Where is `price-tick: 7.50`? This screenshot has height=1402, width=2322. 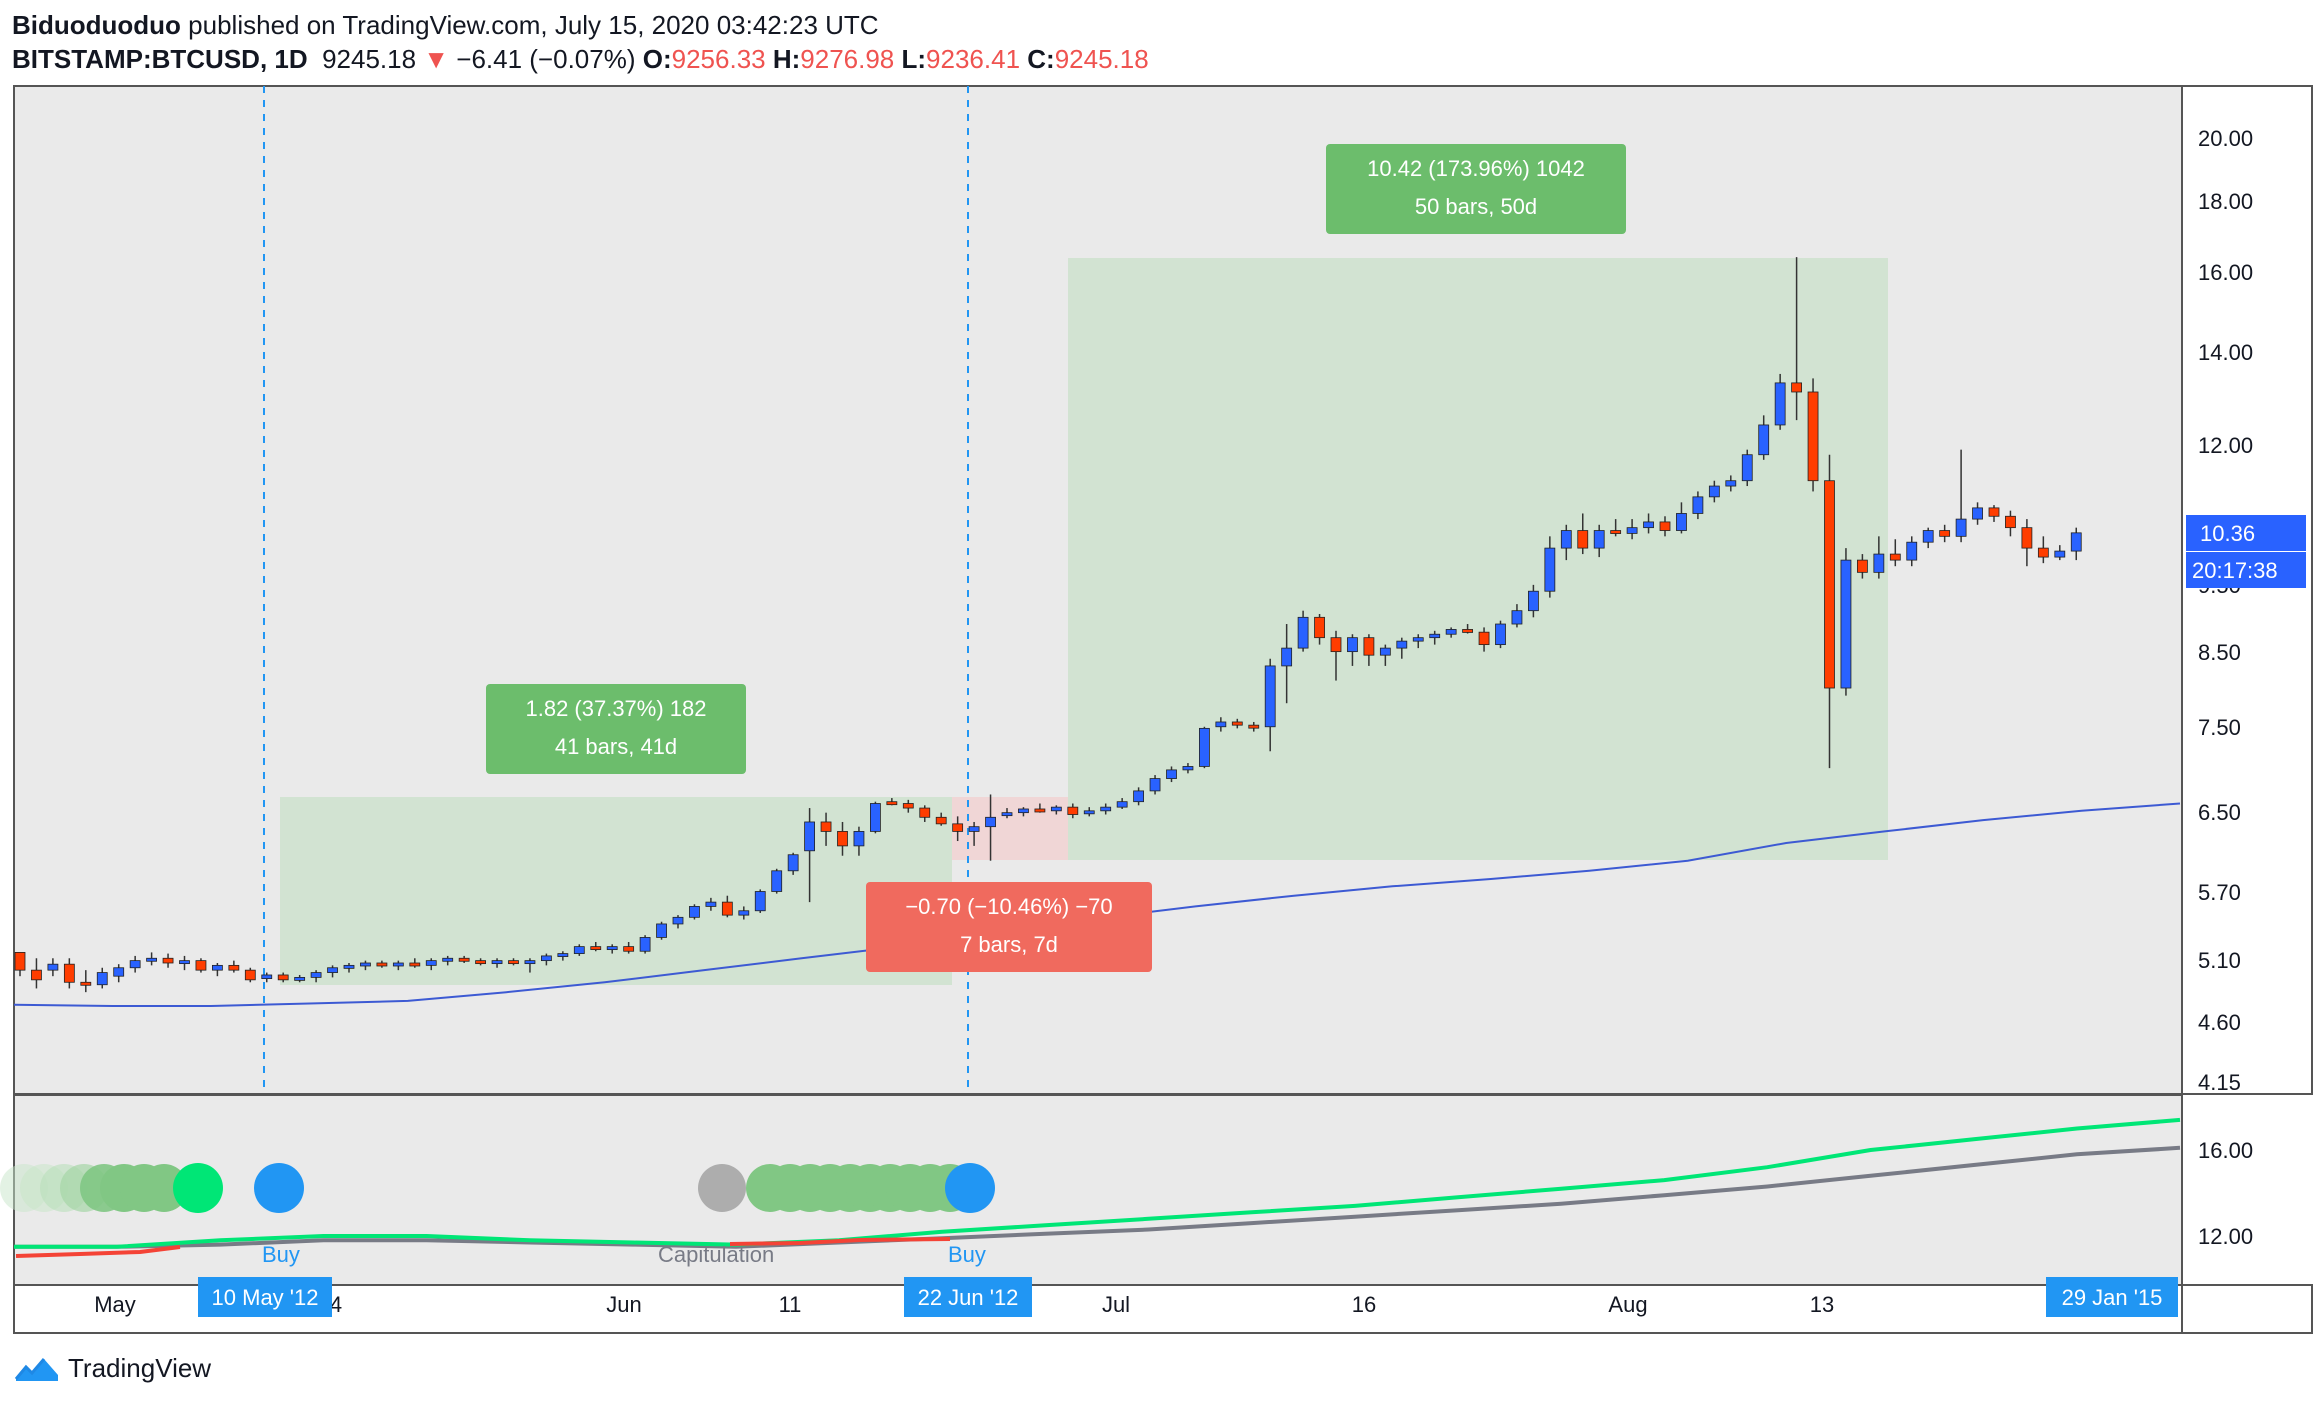
price-tick: 7.50 is located at coordinates (2219, 727).